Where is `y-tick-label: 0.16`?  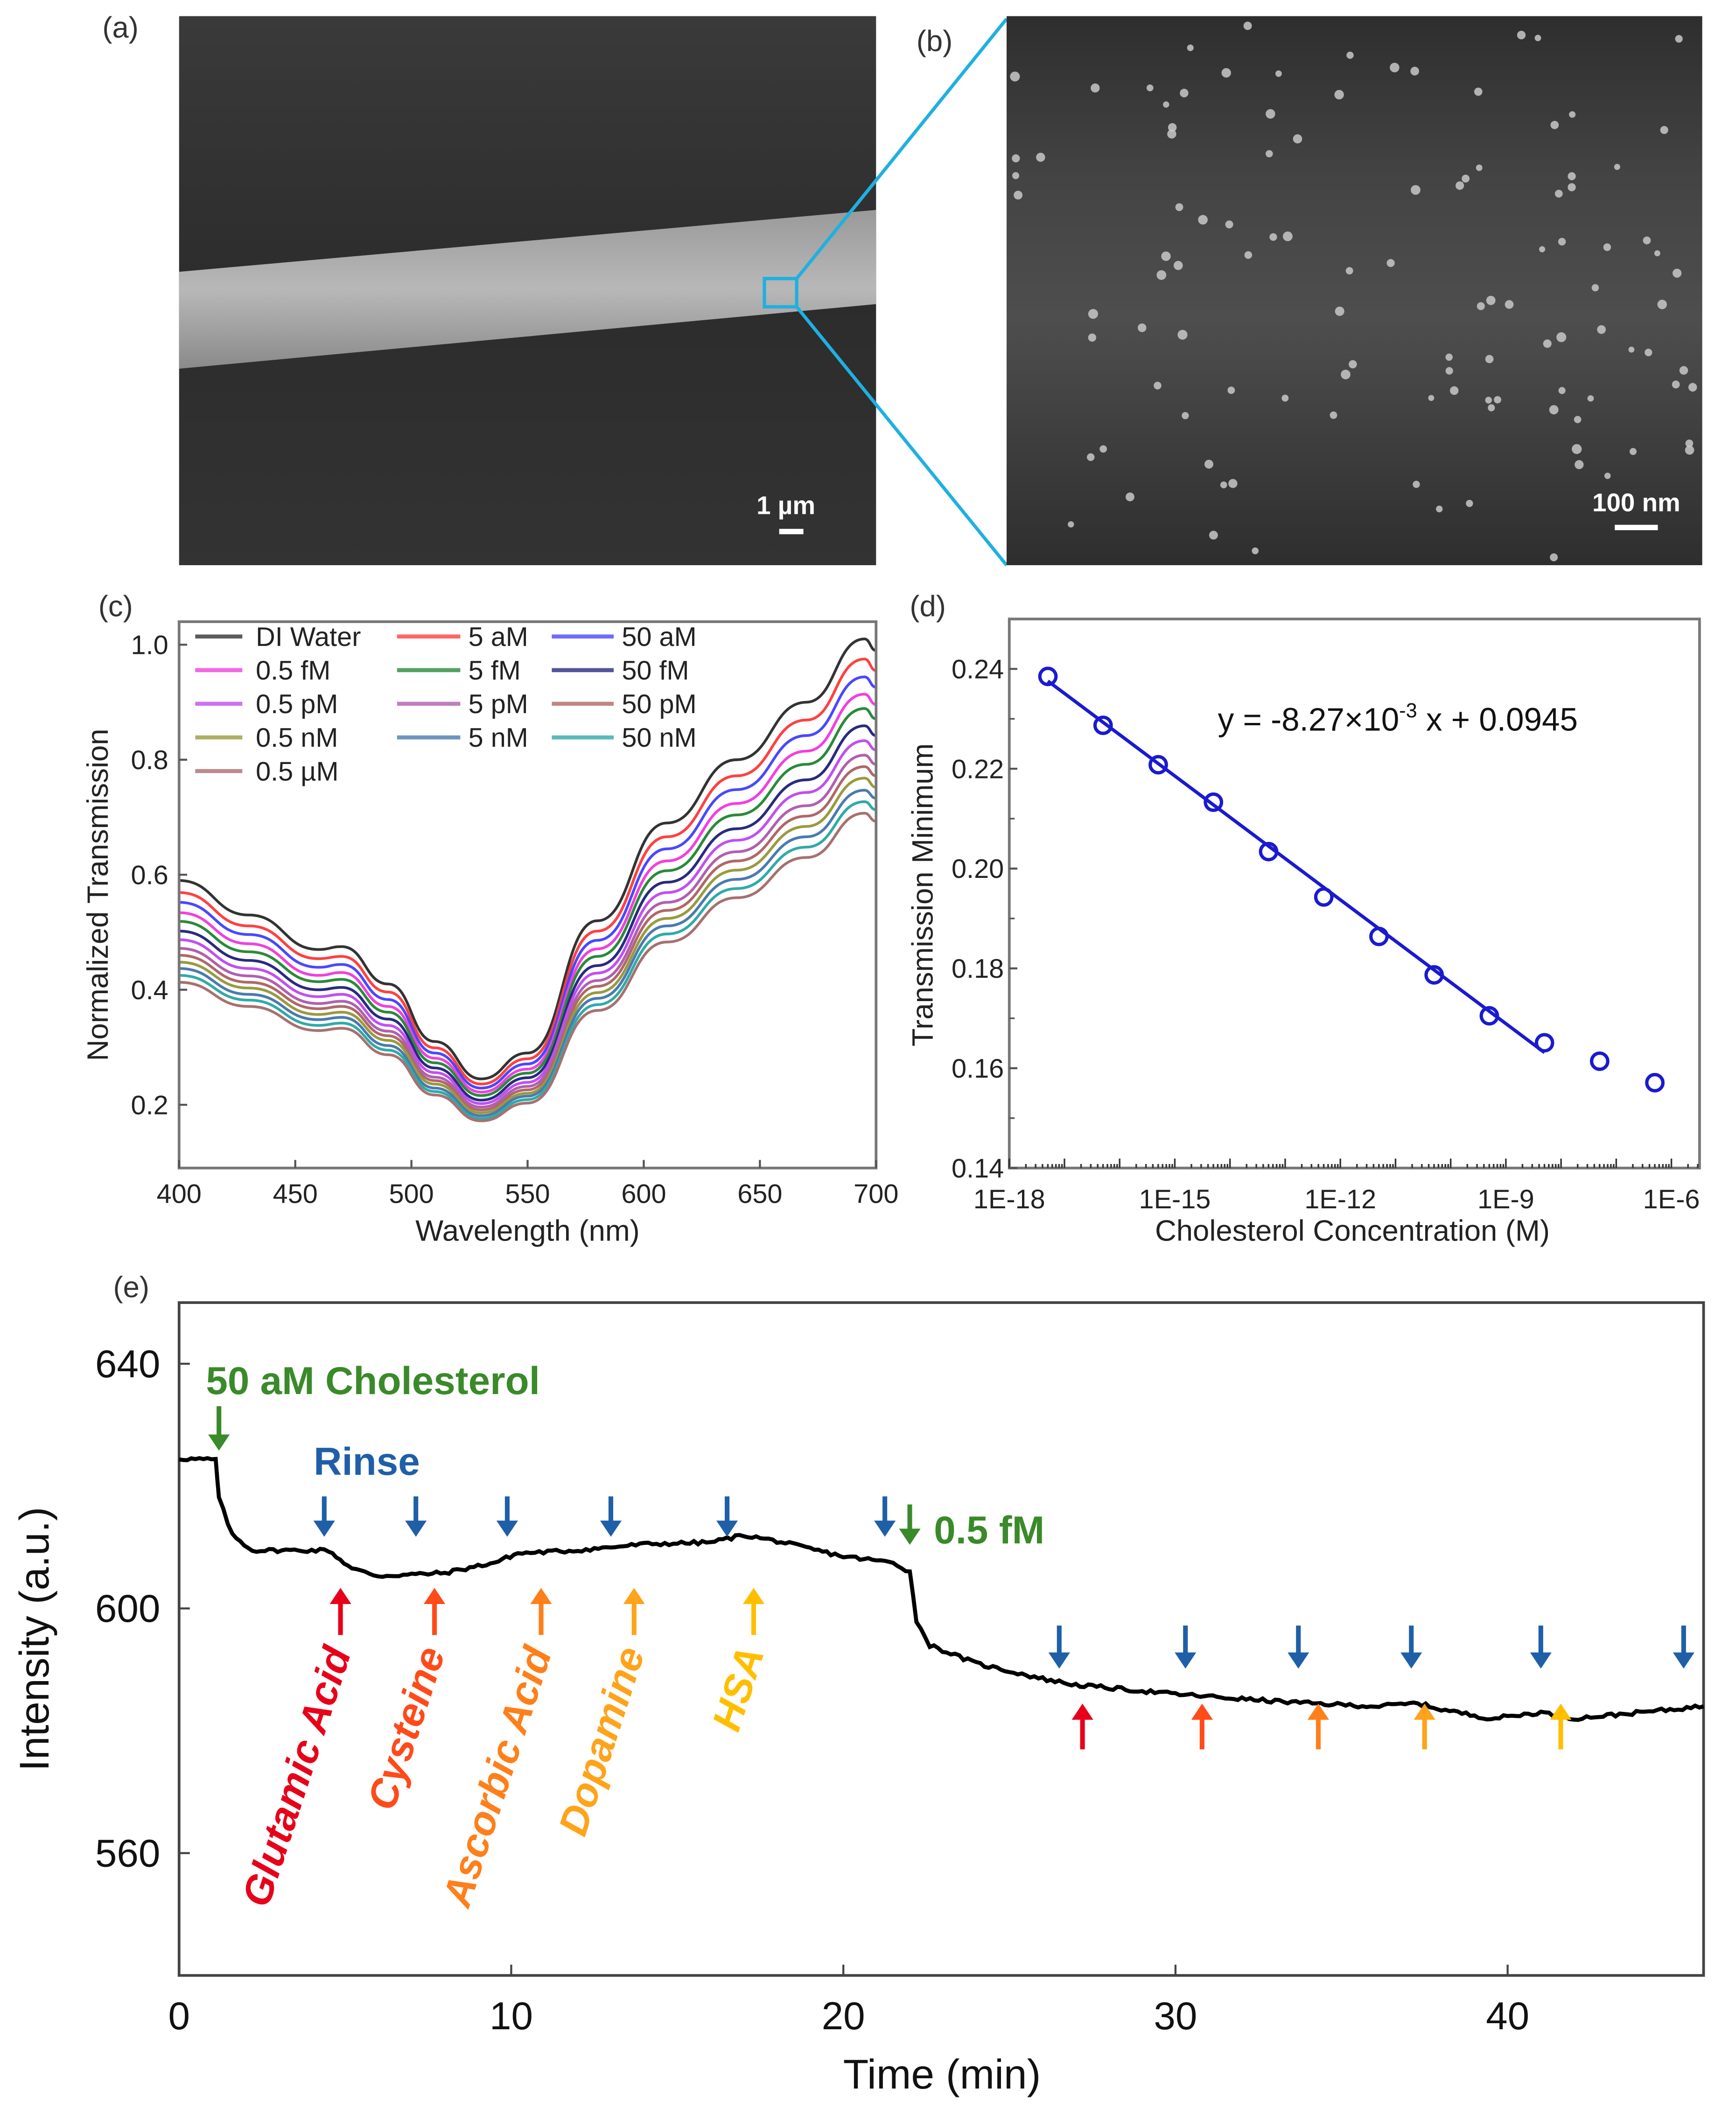 y-tick-label: 0.16 is located at coordinates (978, 1069).